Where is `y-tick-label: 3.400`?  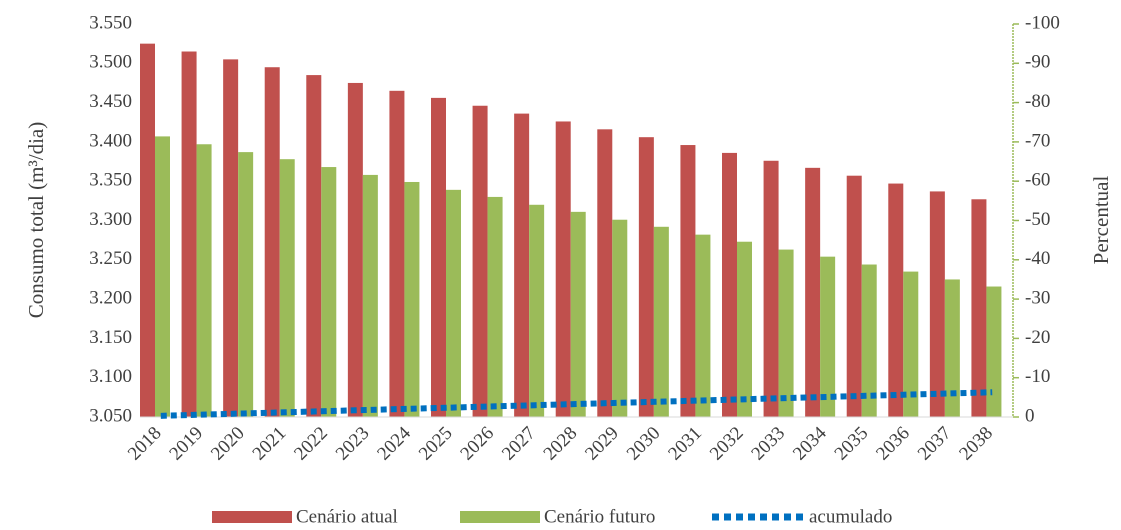 y-tick-label: 3.400 is located at coordinates (110, 140).